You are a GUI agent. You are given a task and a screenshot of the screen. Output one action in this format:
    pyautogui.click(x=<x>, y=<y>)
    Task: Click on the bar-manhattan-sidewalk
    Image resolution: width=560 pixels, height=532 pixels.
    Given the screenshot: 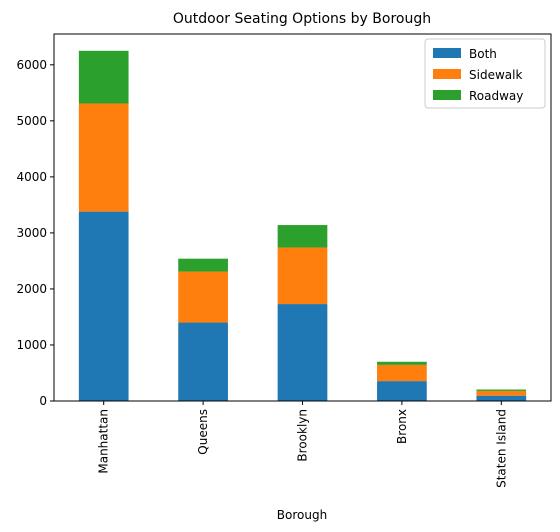 What is the action you would take?
    pyautogui.click(x=103, y=157)
    